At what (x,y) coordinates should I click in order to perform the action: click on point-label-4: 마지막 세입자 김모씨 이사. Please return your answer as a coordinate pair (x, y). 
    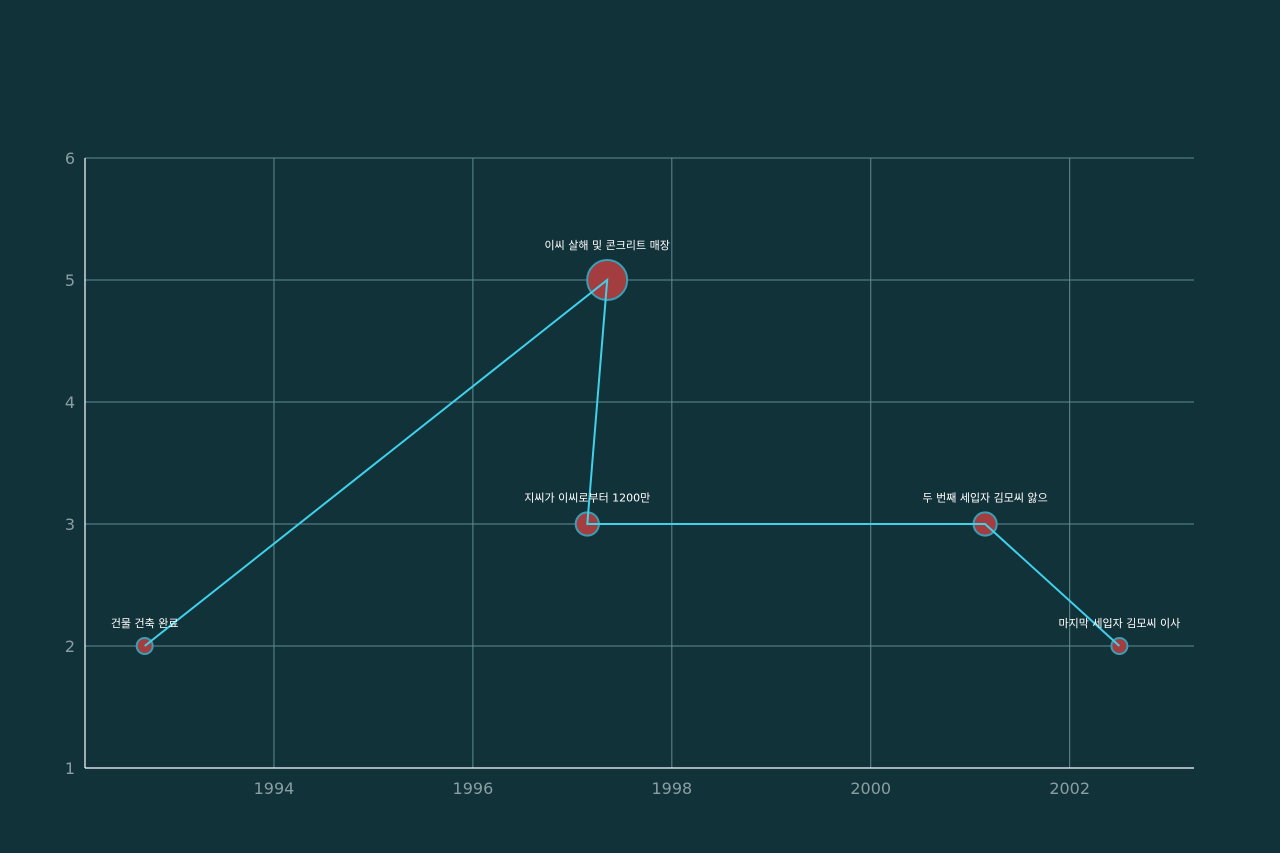
    Looking at the image, I should click on (1119, 623).